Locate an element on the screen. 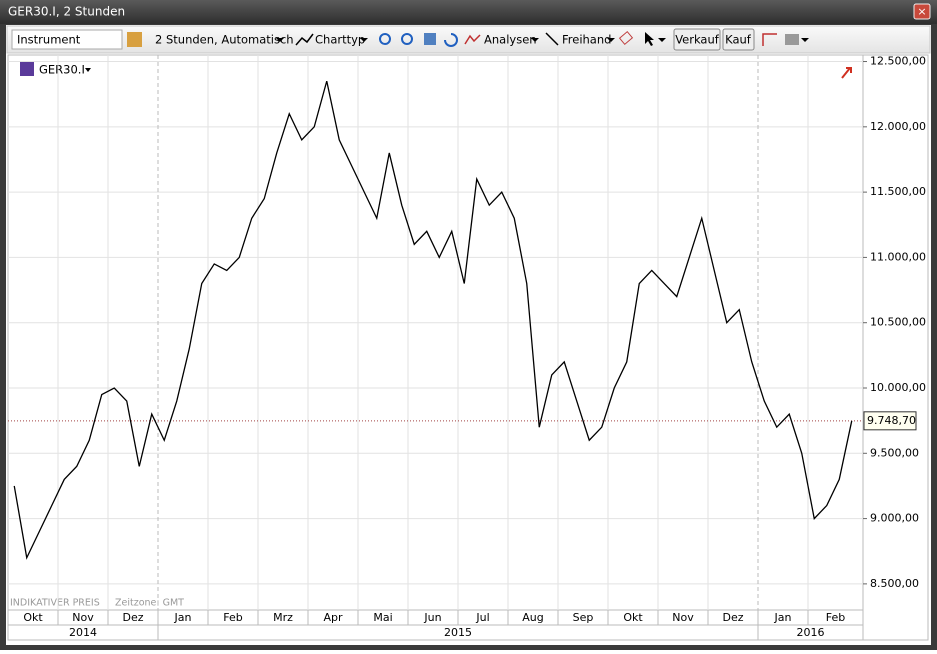 This screenshot has height=654, width=937. x-tick-label: Jul is located at coordinates (482, 617).